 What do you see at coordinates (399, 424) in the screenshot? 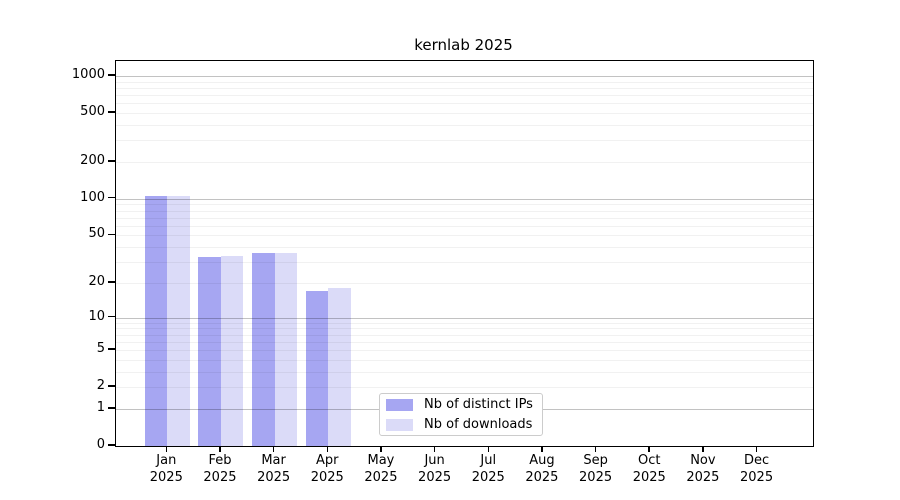
I see `legend-swatch-downloads` at bounding box center [399, 424].